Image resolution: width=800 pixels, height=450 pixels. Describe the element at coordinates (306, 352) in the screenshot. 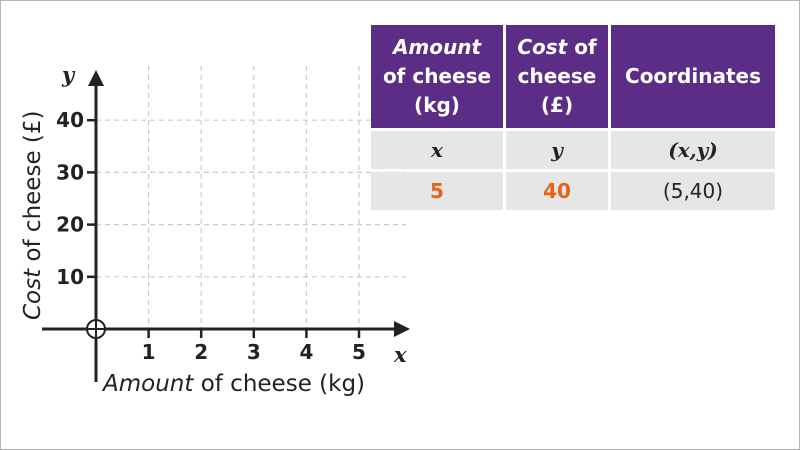

I see `x-tick-label: 4` at that location.